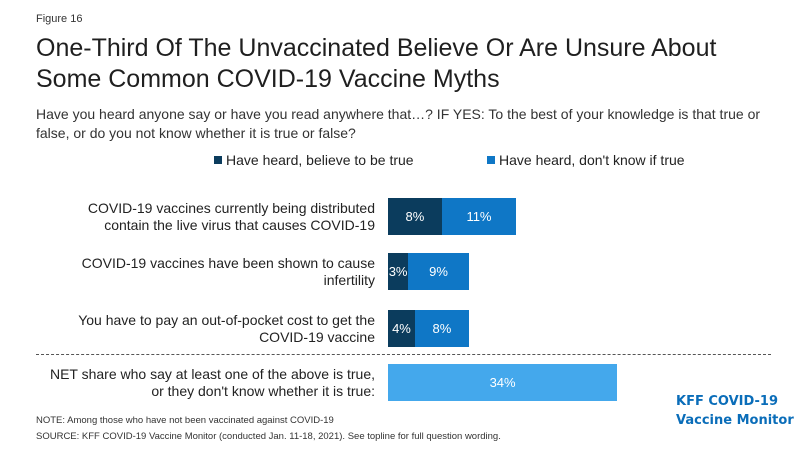 This screenshot has width=800, height=450. Describe the element at coordinates (735, 420) in the screenshot. I see `brand-logo-line-2: Vaccine Monitor` at that location.